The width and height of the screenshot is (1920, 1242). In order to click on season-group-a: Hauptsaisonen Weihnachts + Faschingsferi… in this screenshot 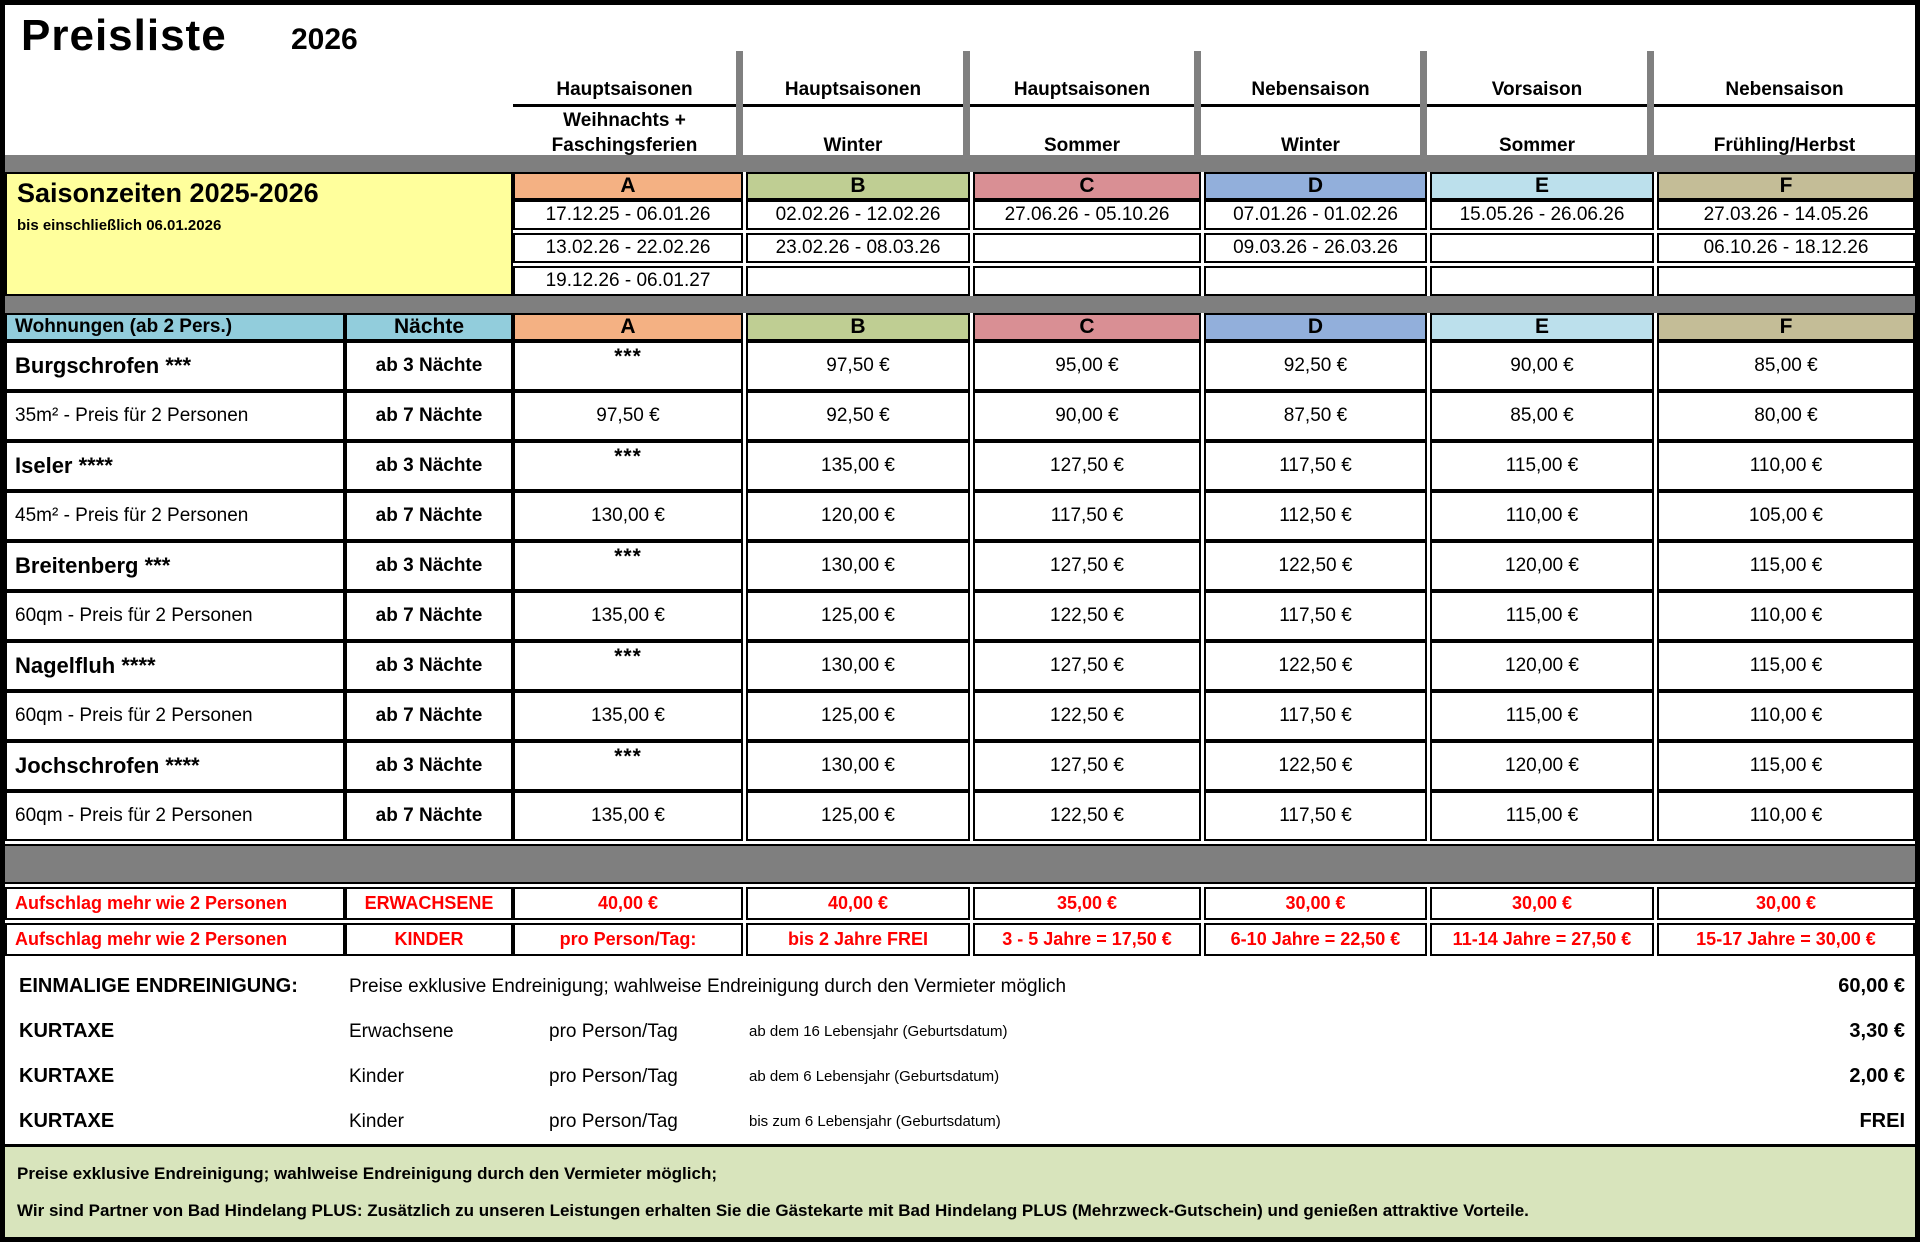, I will do `click(628, 105)`.